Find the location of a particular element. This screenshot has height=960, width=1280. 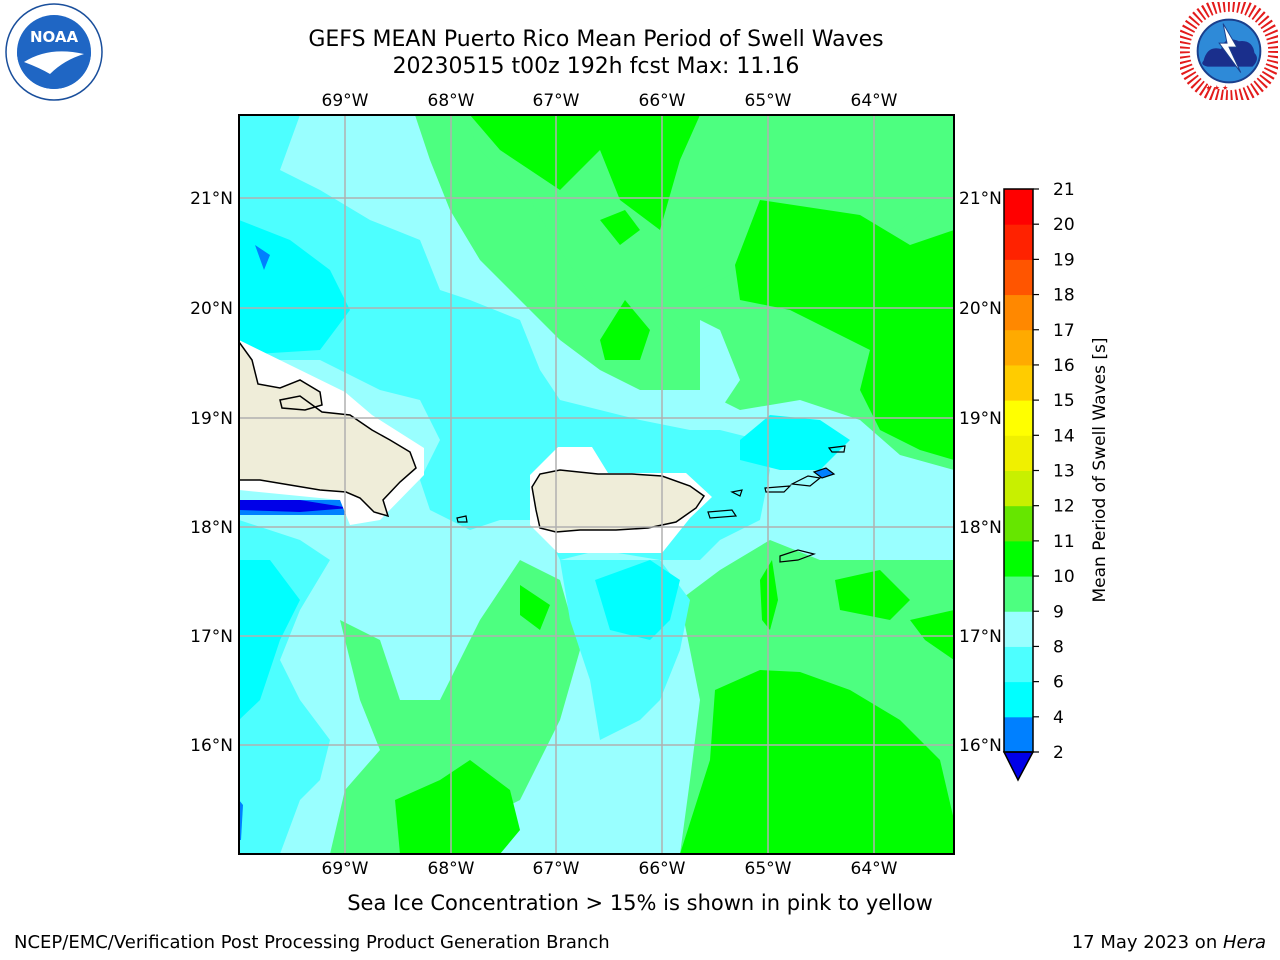

lat-label-right: 17°N is located at coordinates (980, 637).